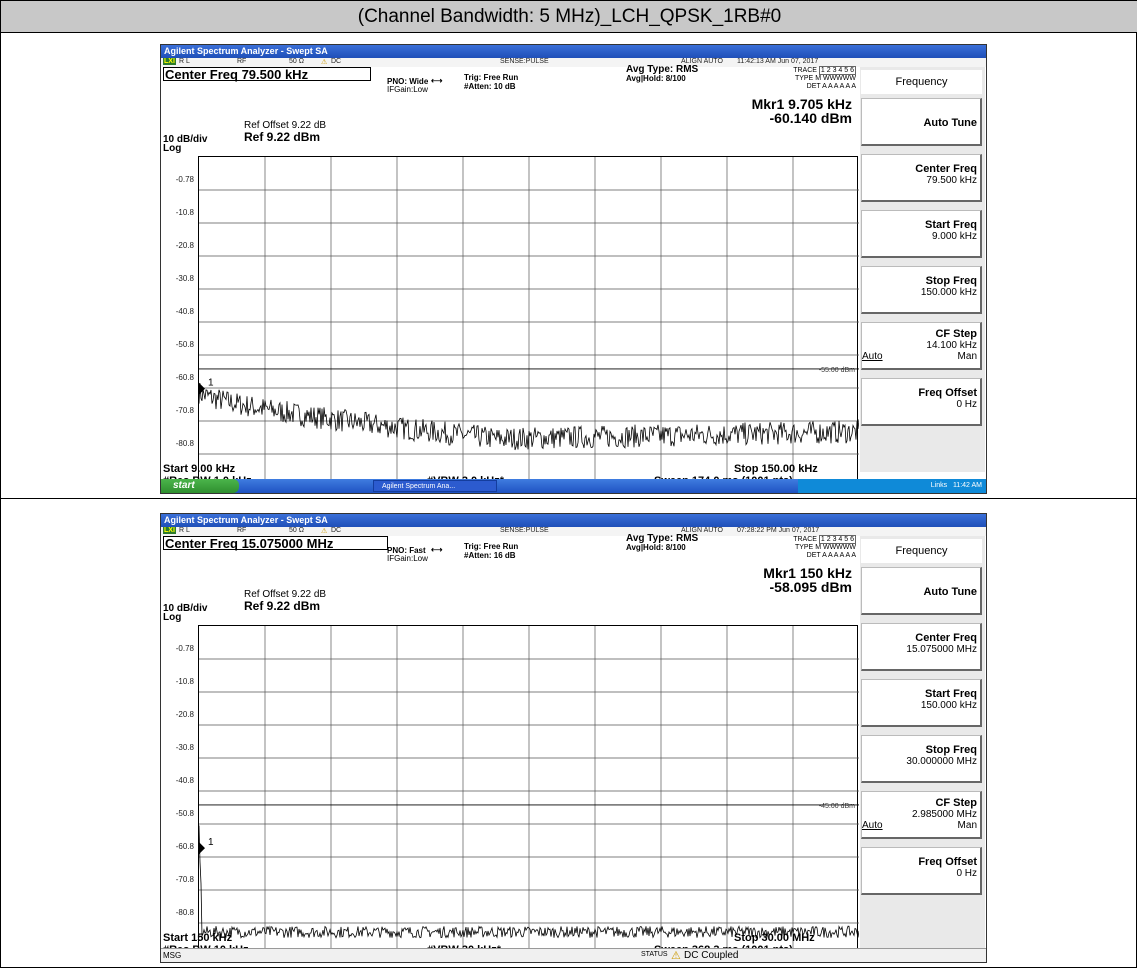 This screenshot has height=968, width=1137. I want to click on marker-freq: Mkr1 9.705 kHz, so click(801, 104).